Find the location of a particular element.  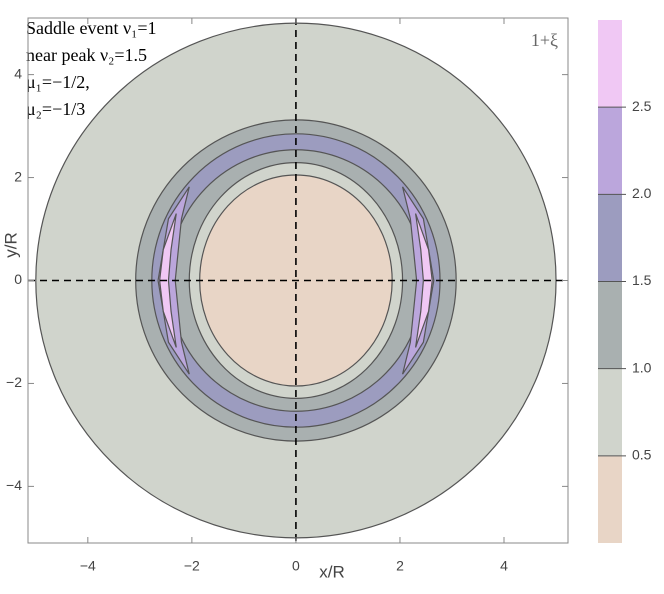

x-tick-label: 2 is located at coordinates (400, 566).